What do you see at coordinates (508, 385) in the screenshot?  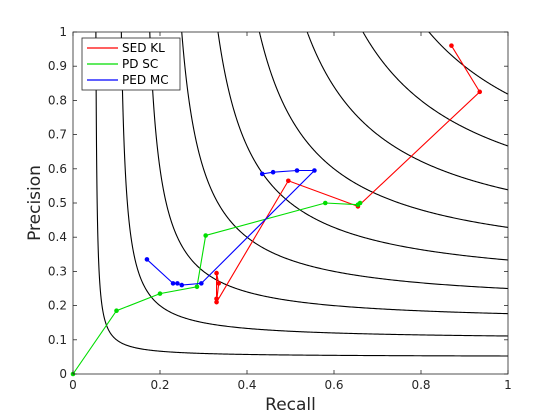 I see `x-tick-label: 1` at bounding box center [508, 385].